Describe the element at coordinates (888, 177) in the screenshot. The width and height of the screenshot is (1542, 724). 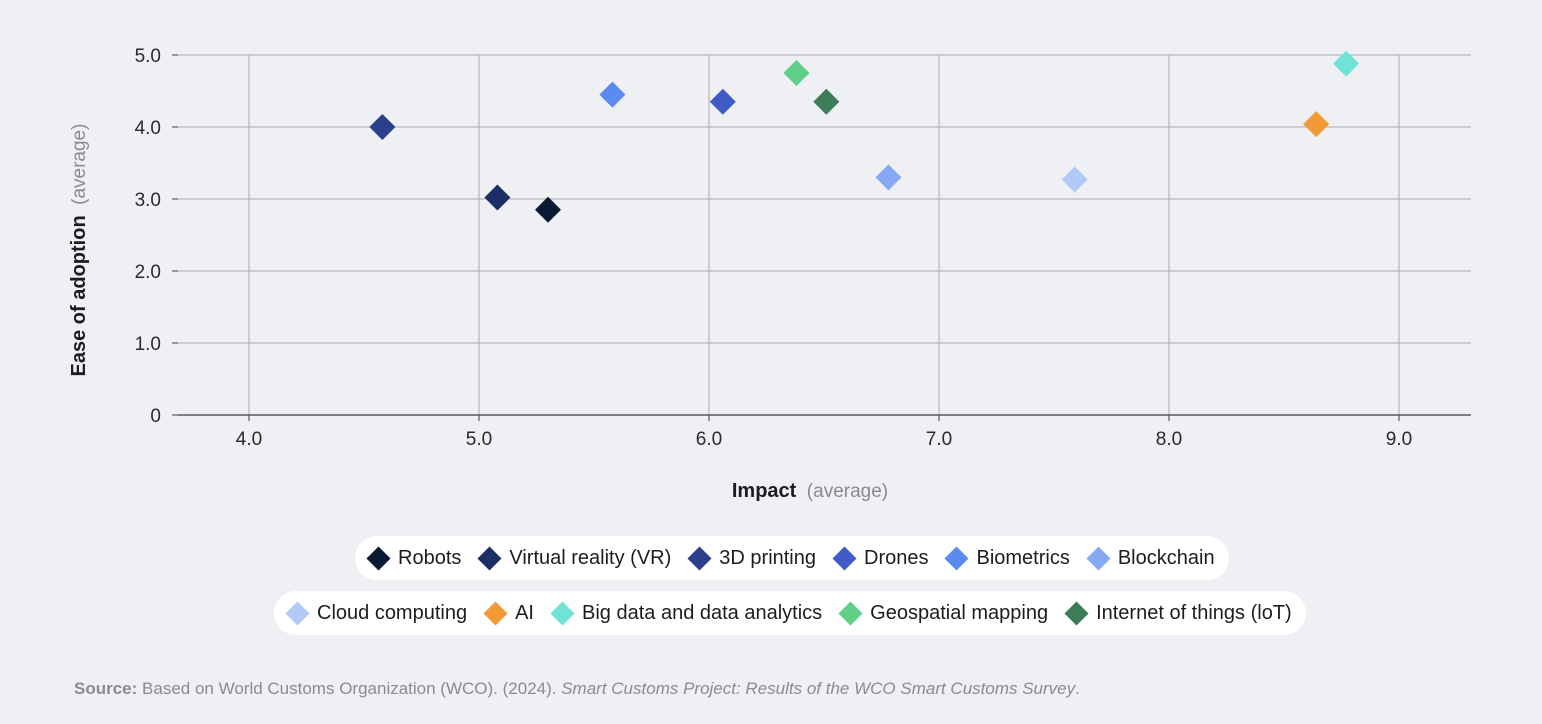
I see `data-point-blockchain` at that location.